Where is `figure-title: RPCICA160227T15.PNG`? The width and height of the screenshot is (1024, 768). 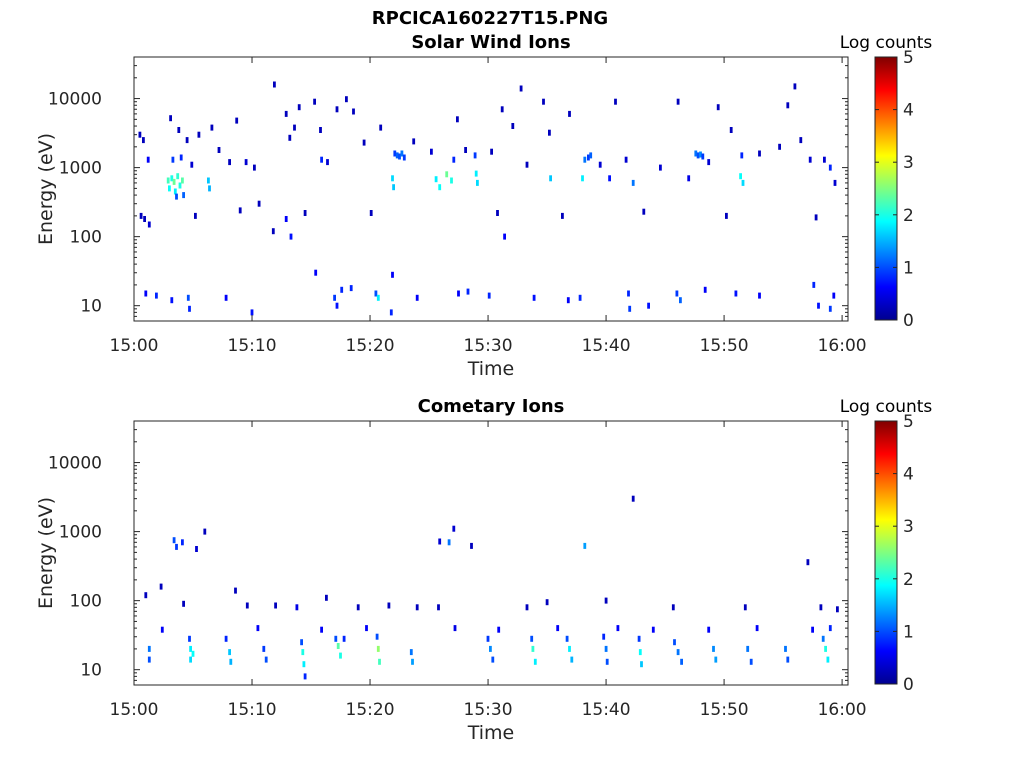 figure-title: RPCICA160227T15.PNG is located at coordinates (490, 18).